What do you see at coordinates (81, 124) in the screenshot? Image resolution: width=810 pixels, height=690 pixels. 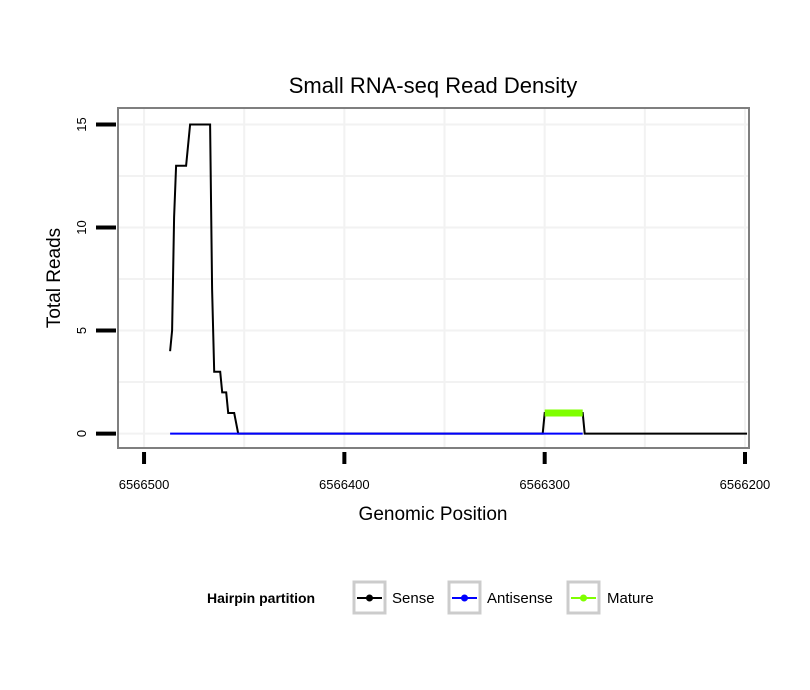 I see `y-tick-label: 15` at bounding box center [81, 124].